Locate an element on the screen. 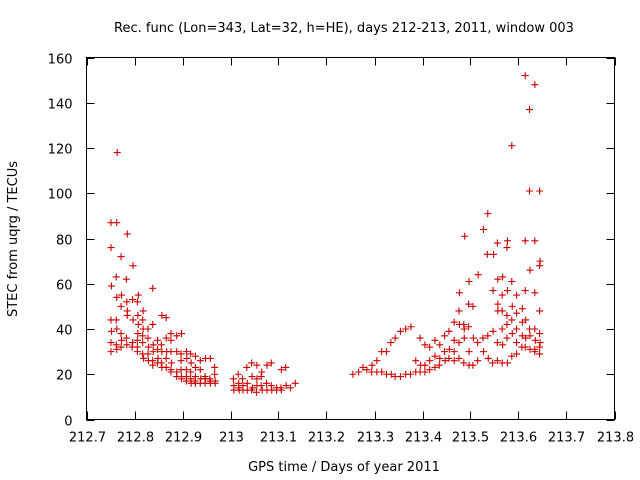 The height and width of the screenshot is (480, 640). x-axis-label: GPS time / Days of year 2011 is located at coordinates (344, 467).